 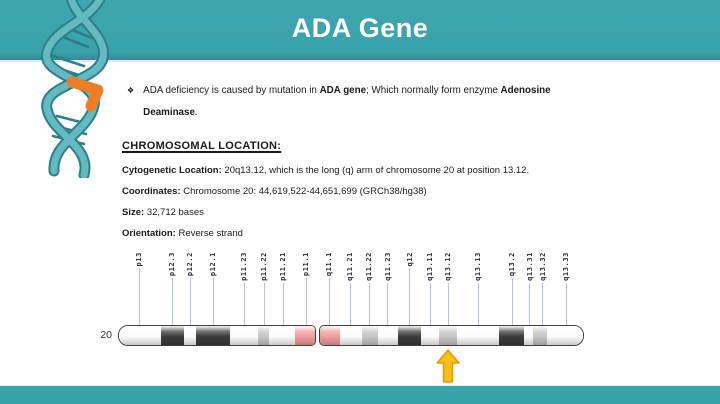 What do you see at coordinates (542, 266) in the screenshot?
I see `band-label-q13.32: q13.32` at bounding box center [542, 266].